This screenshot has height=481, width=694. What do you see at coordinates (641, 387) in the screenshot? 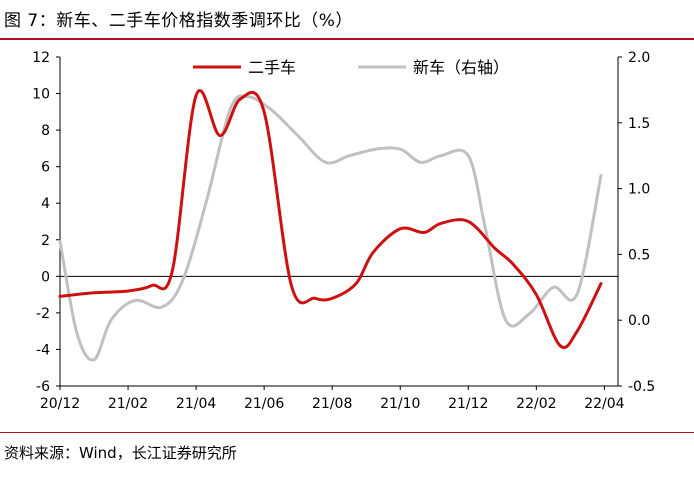
I see `right-tick-label: -0.5` at bounding box center [641, 387].